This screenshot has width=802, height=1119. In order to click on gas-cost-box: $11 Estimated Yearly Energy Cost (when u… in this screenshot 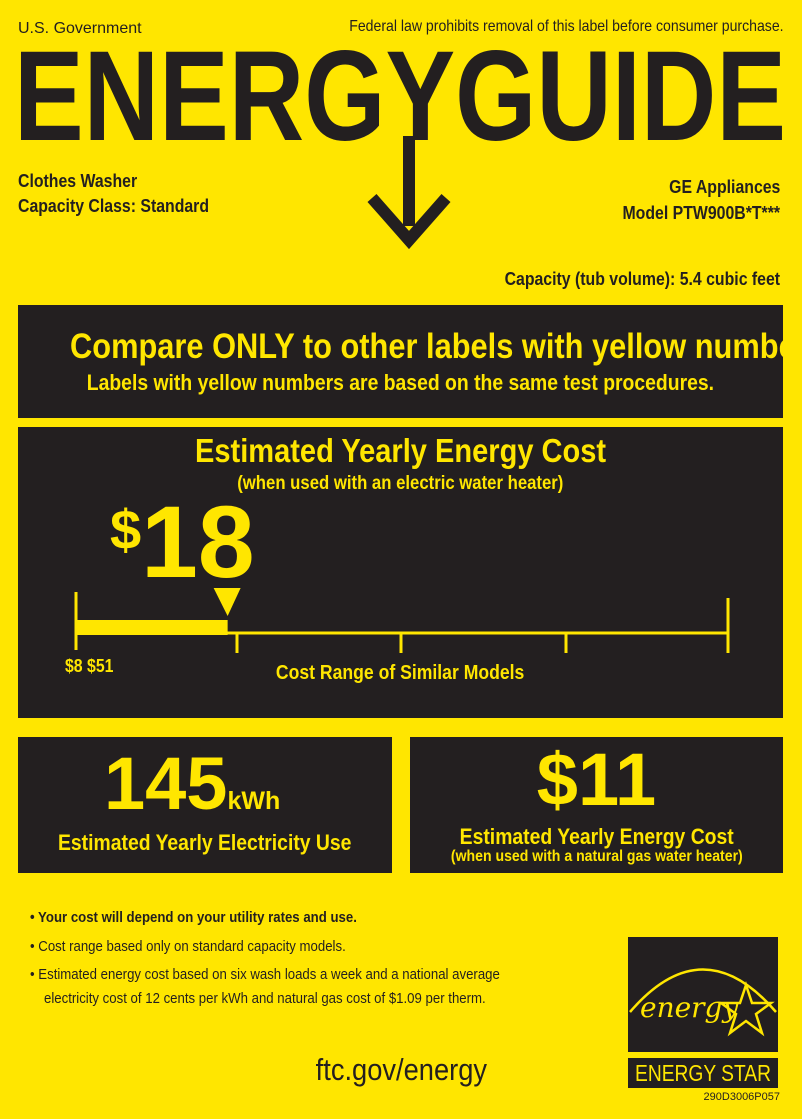, I will do `click(596, 805)`.